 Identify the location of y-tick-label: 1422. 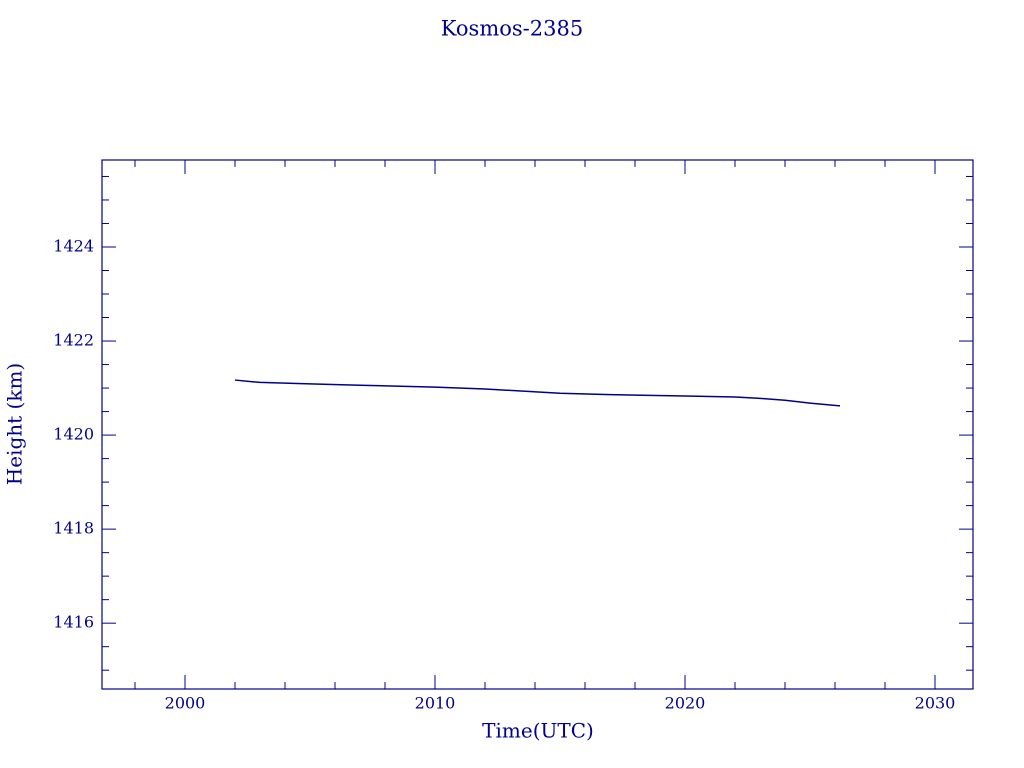
(73, 340).